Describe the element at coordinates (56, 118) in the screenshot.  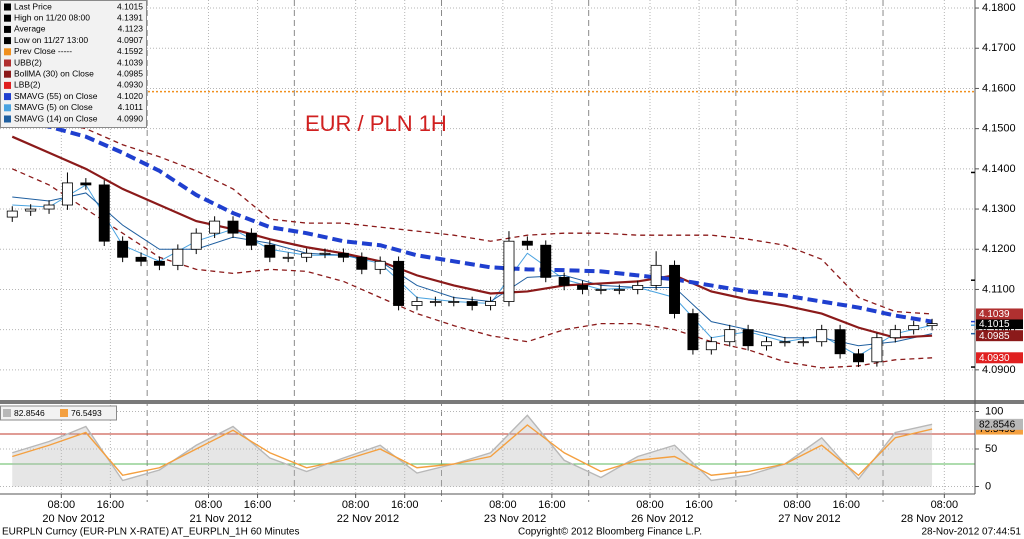
I see `legend-name: SMAVG (14) on Close` at that location.